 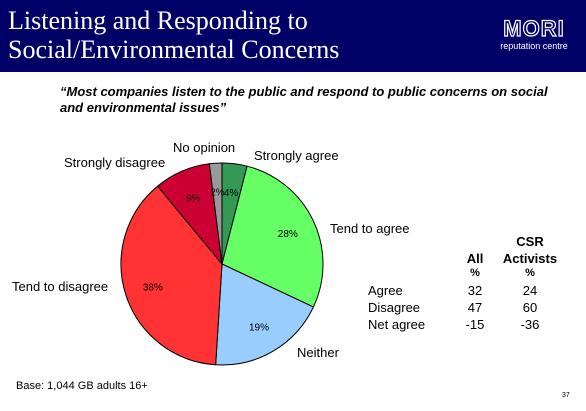 What do you see at coordinates (231, 193) in the screenshot?
I see `slice-value-label: 4%` at bounding box center [231, 193].